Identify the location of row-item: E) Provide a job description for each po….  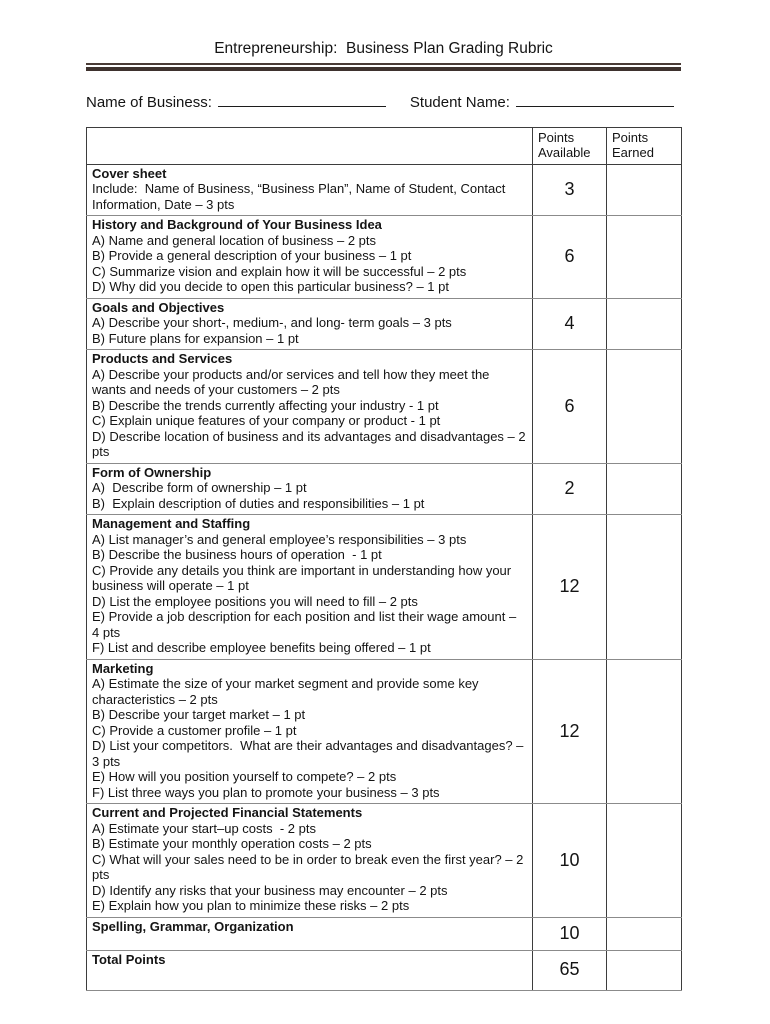
(306, 624).